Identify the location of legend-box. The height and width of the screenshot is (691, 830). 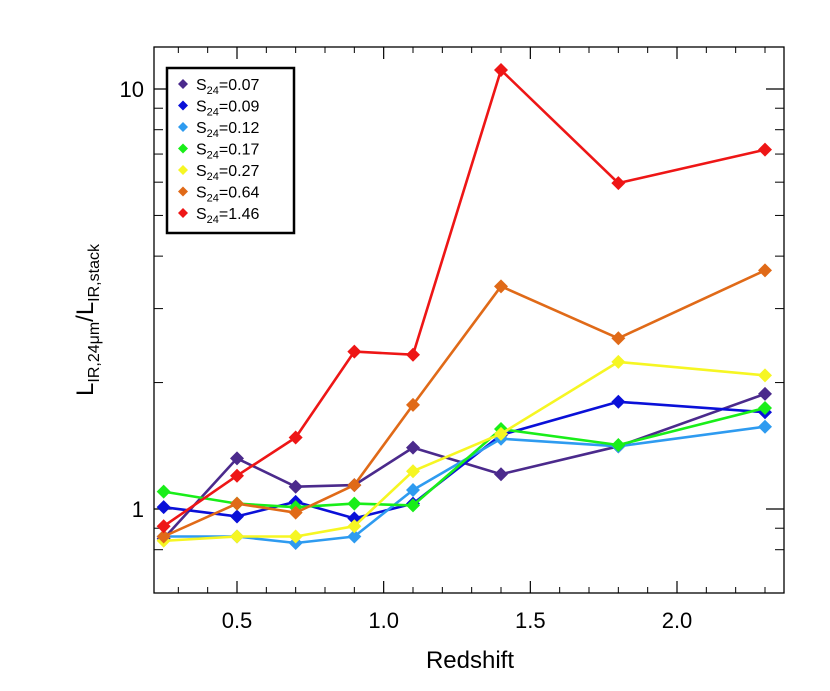
(230, 150).